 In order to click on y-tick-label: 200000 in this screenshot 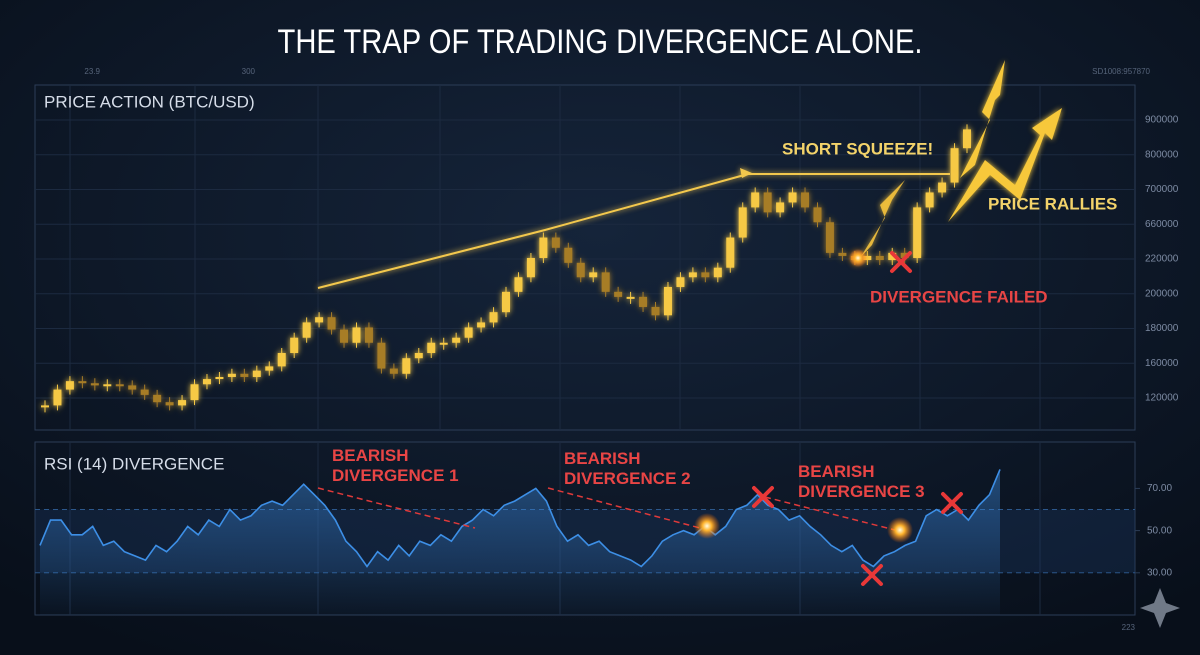, I will do `click(1162, 293)`.